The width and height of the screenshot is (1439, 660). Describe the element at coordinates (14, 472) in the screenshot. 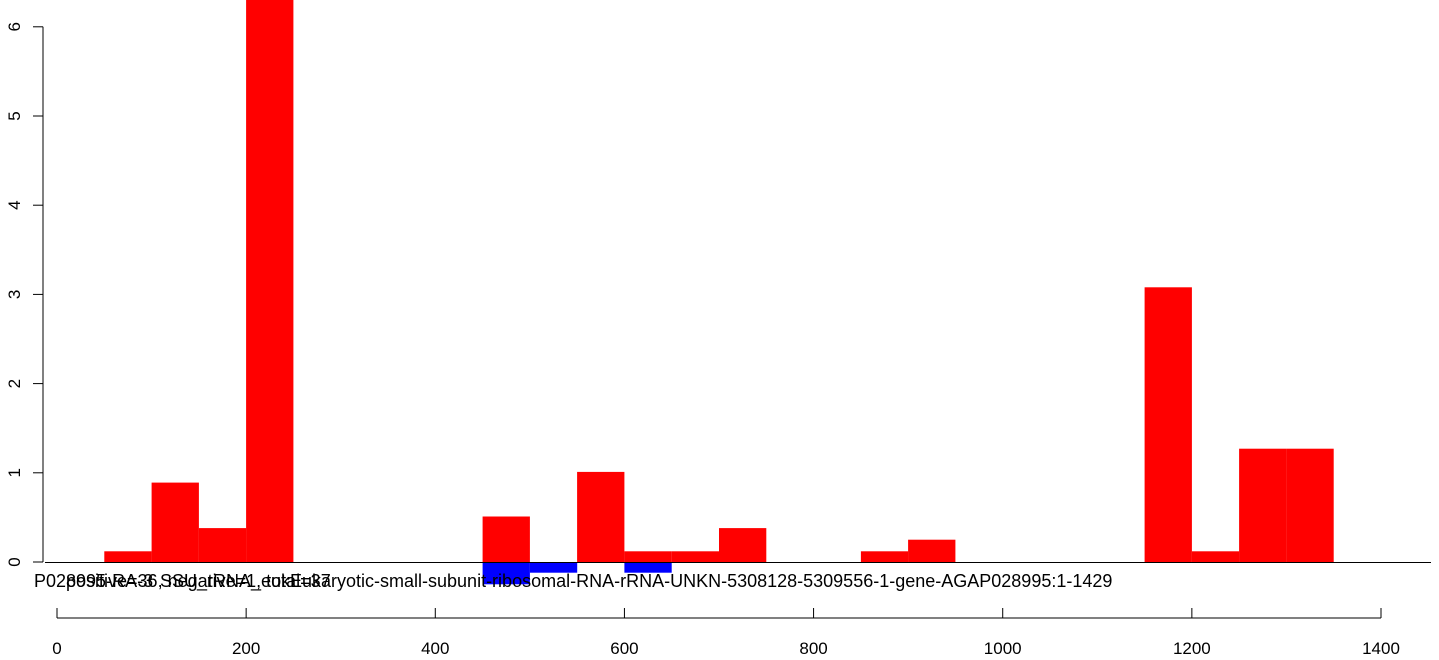

I see `y-tick-label: 1` at that location.